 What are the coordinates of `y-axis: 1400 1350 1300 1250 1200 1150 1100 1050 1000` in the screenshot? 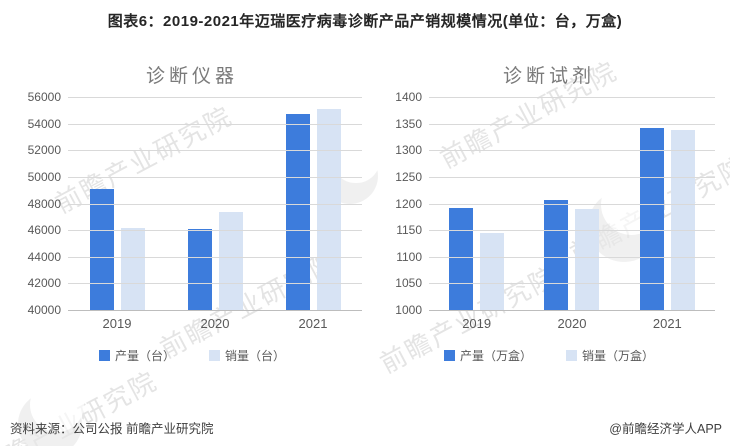 It's located at (406, 203).